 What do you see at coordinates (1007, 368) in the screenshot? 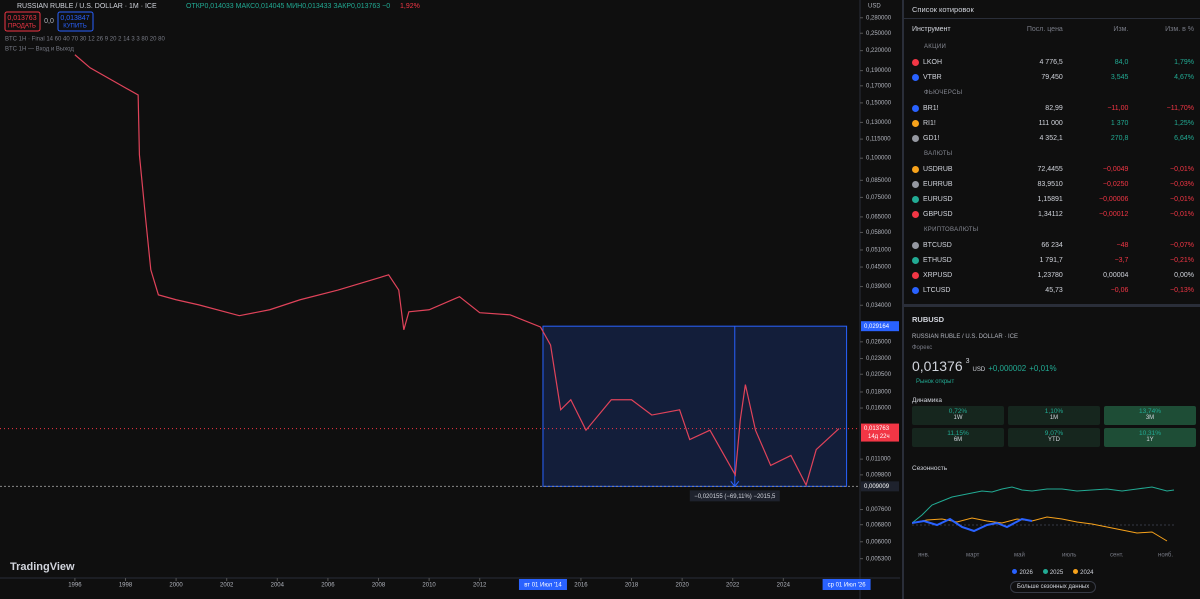
I see `change: +0,000002` at bounding box center [1007, 368].